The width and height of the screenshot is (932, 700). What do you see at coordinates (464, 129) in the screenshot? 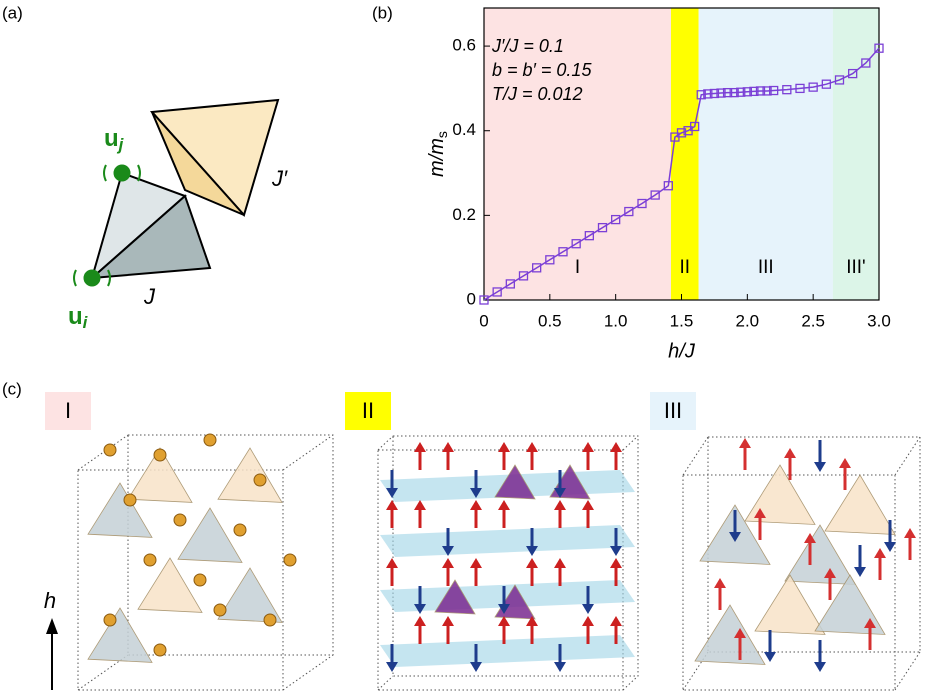
I see `y-tick-label: 0.4` at bounding box center [464, 129].